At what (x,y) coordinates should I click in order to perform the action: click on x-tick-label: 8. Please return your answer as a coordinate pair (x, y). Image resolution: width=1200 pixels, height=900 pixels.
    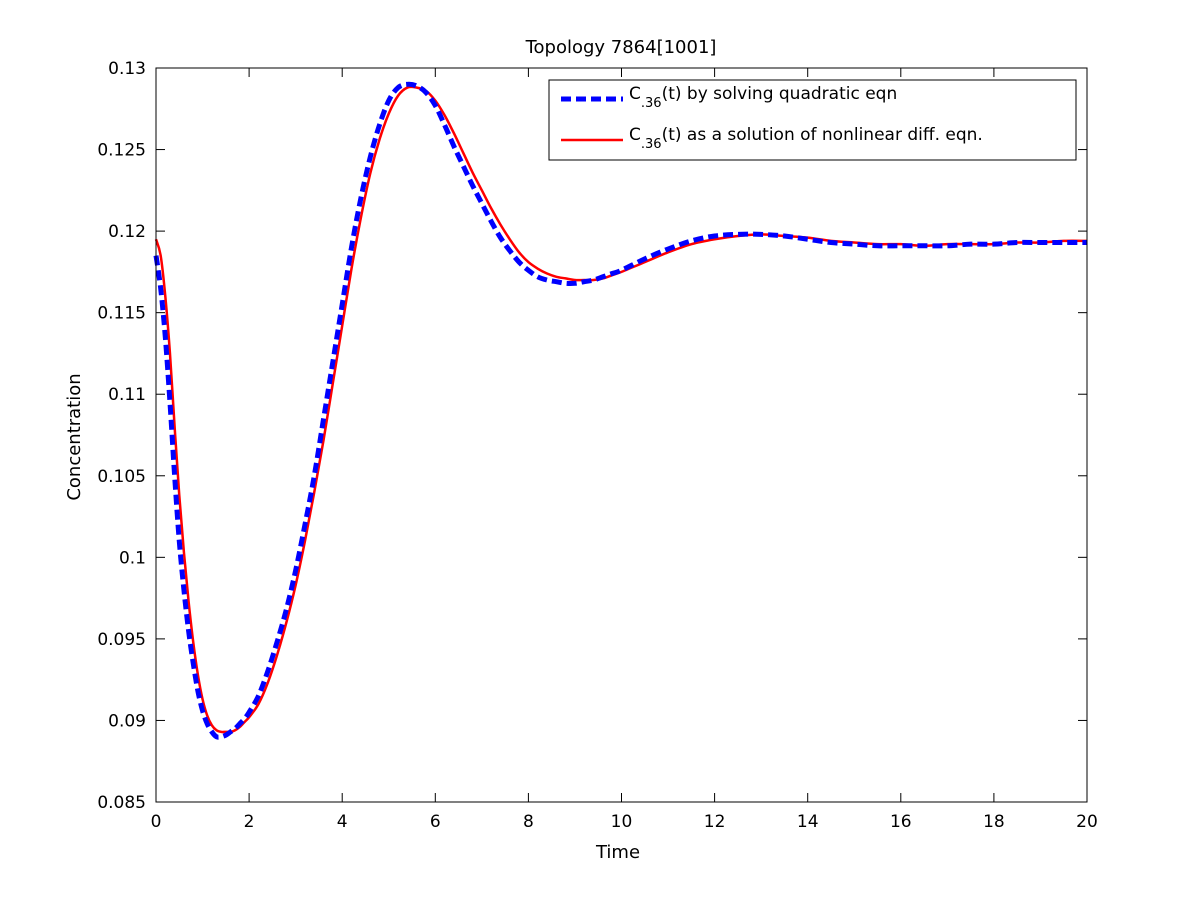
    Looking at the image, I should click on (528, 822).